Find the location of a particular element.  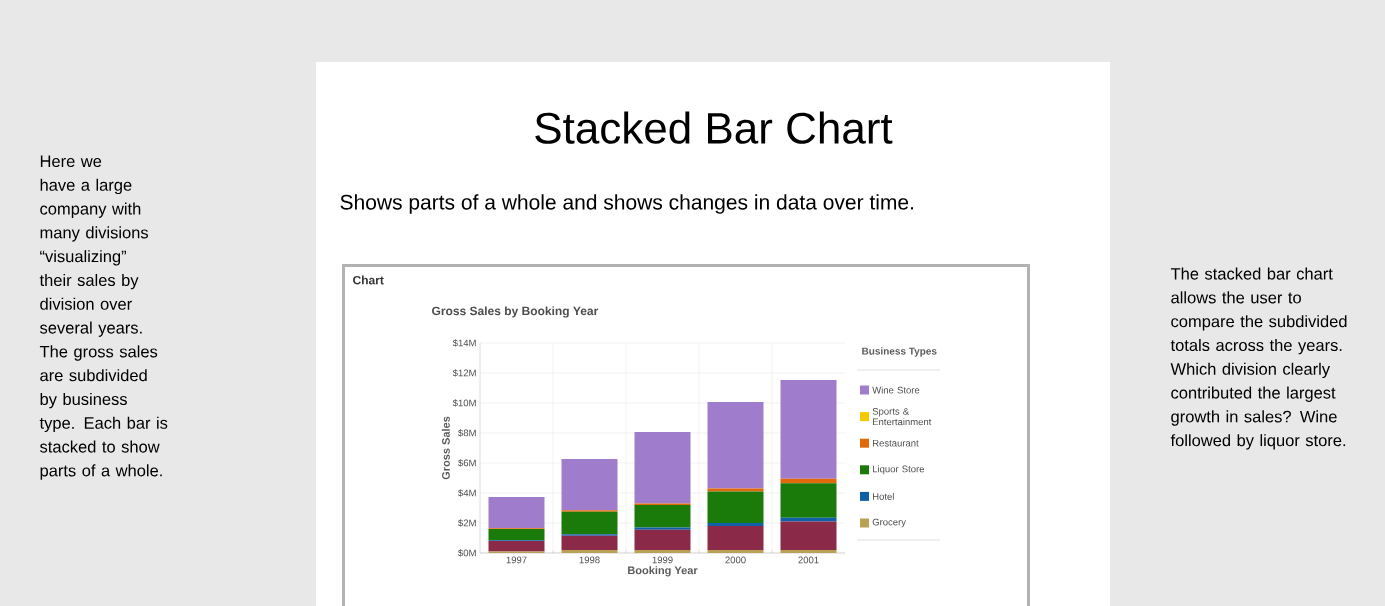

y-tick-label: $4M is located at coordinates (467, 493).